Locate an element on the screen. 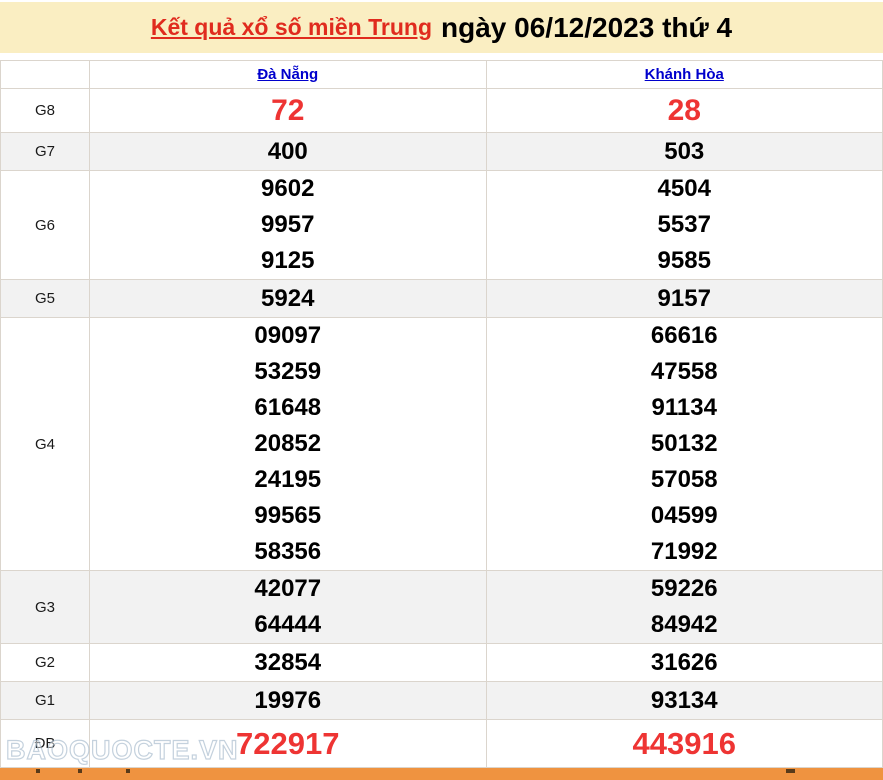 The width and height of the screenshot is (883, 780). prize-numbers-da-nang: 72 is located at coordinates (288, 110).